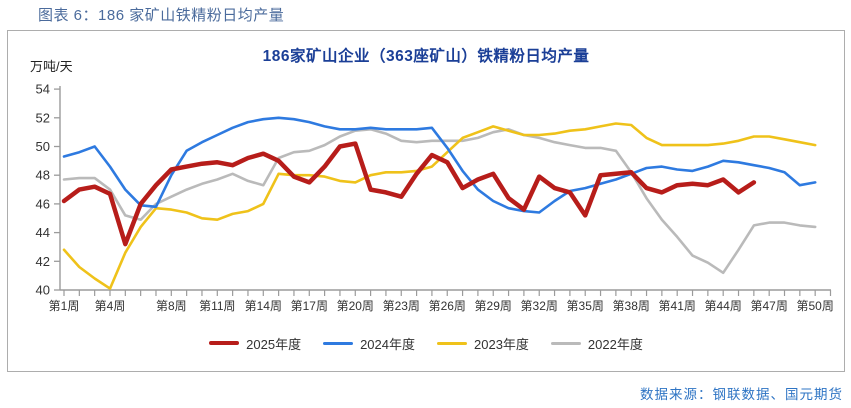 The height and width of the screenshot is (408, 851). I want to click on x-tick-label: 第17周, so click(309, 306).